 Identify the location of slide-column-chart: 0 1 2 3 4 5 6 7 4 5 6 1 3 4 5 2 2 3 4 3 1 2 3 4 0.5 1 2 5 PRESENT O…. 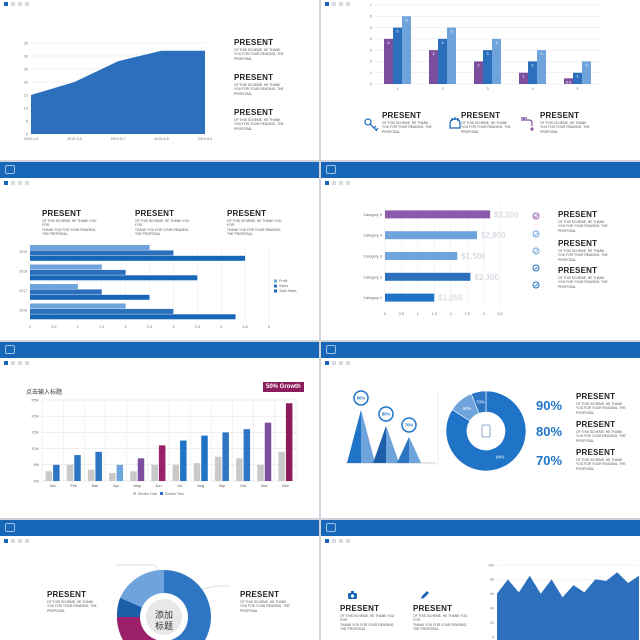
(480, 80).